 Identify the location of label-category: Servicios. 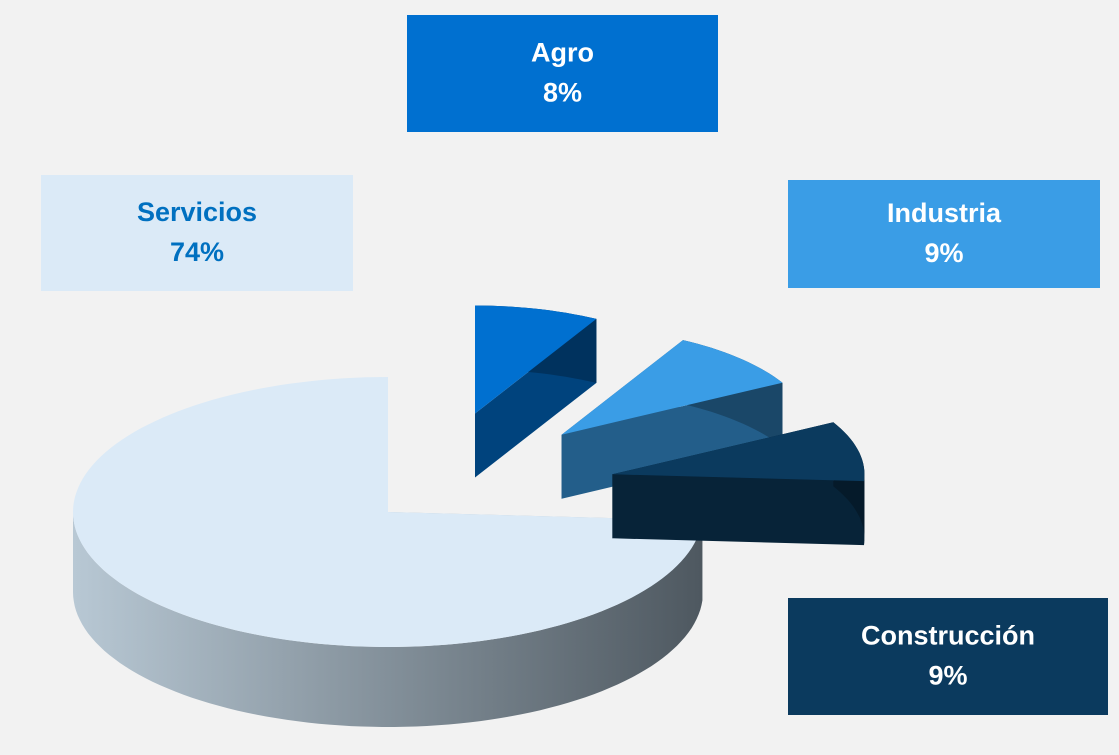
(197, 212).